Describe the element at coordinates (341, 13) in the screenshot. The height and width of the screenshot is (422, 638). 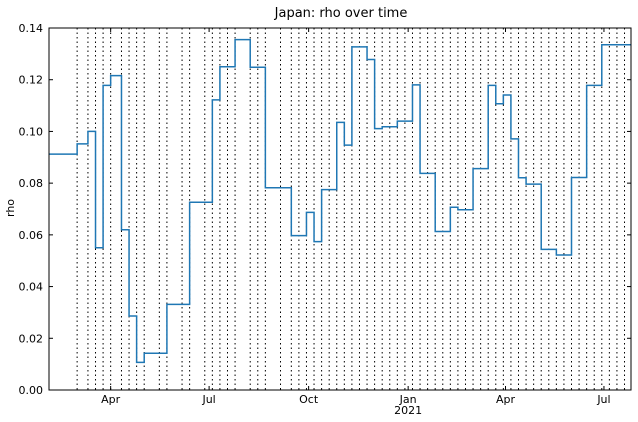
I see `chart-title: Japan: rho over time` at that location.